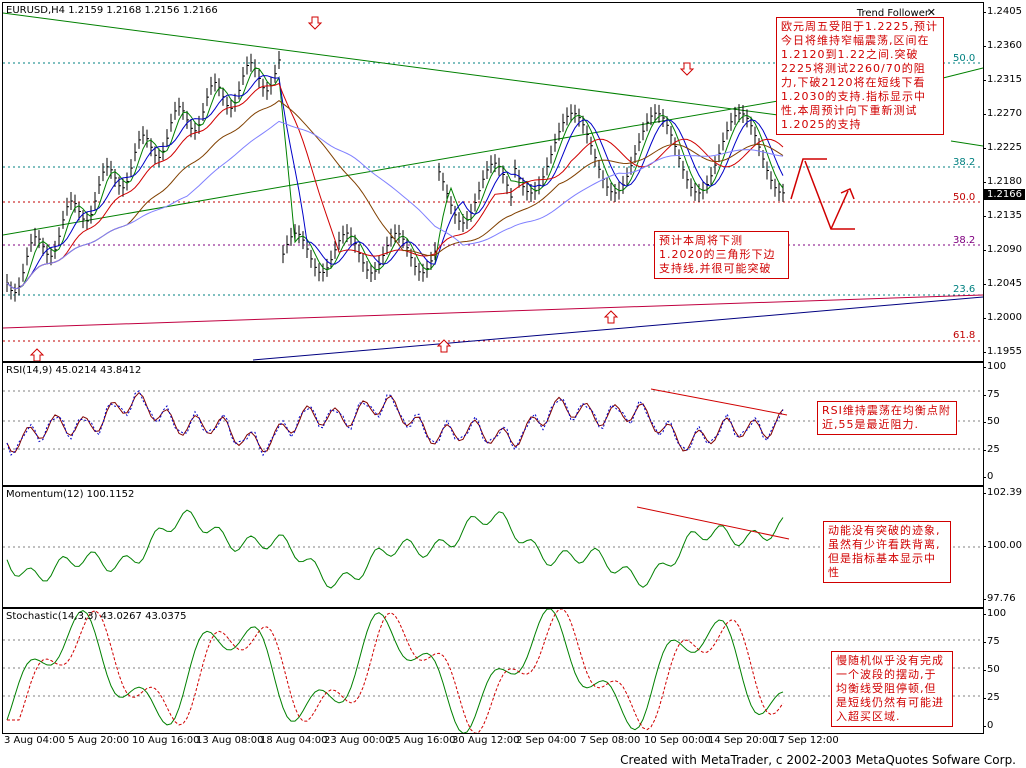 This screenshot has width=1026, height=768. I want to click on stochastic-label: Stochastic(14,3,3) 43.0267 43.0375, so click(96, 616).